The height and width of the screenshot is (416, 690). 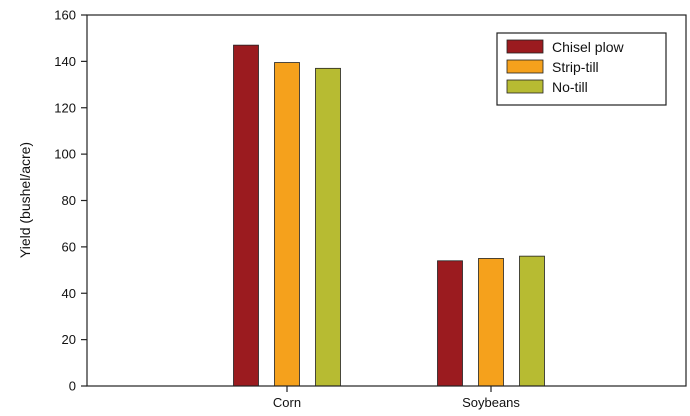 I want to click on y-ticks-group: 0 20 40 60 80 100 120 140 160, so click(x=70, y=201).